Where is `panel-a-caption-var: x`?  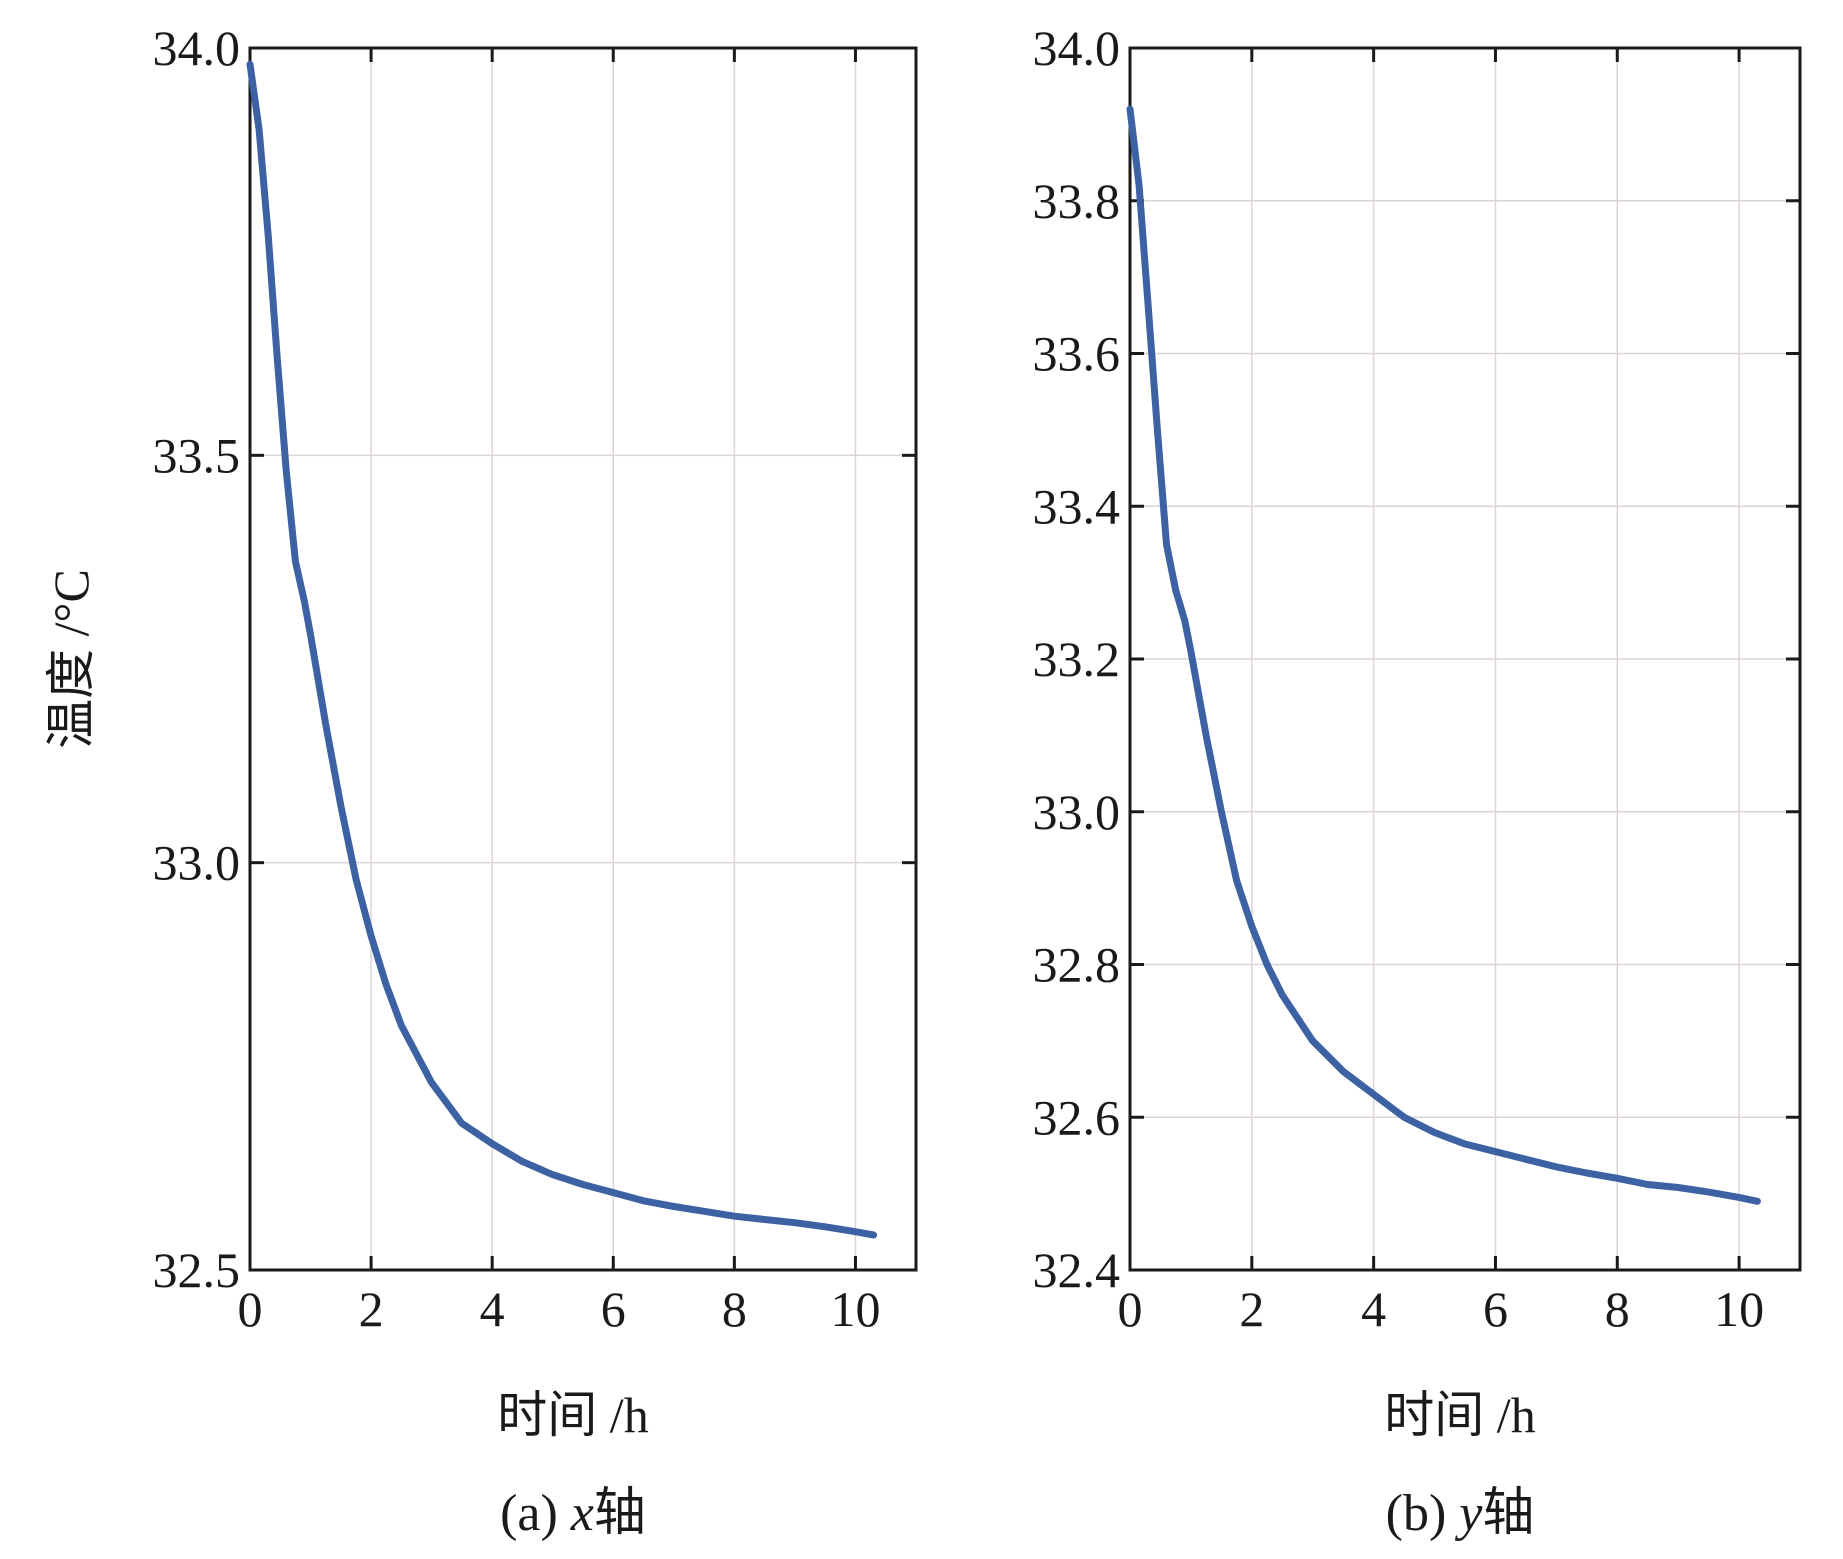 panel-a-caption-var: x is located at coordinates (582, 1513).